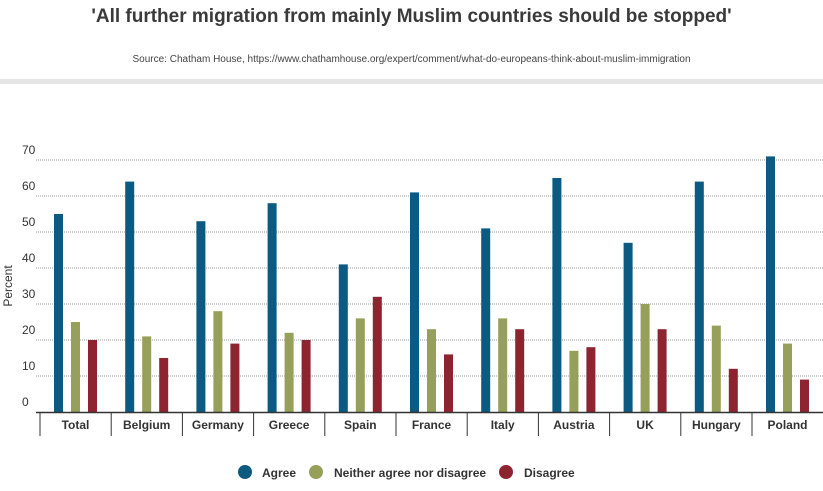 This screenshot has width=823, height=491. Describe the element at coordinates (360, 425) in the screenshot. I see `x-tick-label: Spain` at that location.